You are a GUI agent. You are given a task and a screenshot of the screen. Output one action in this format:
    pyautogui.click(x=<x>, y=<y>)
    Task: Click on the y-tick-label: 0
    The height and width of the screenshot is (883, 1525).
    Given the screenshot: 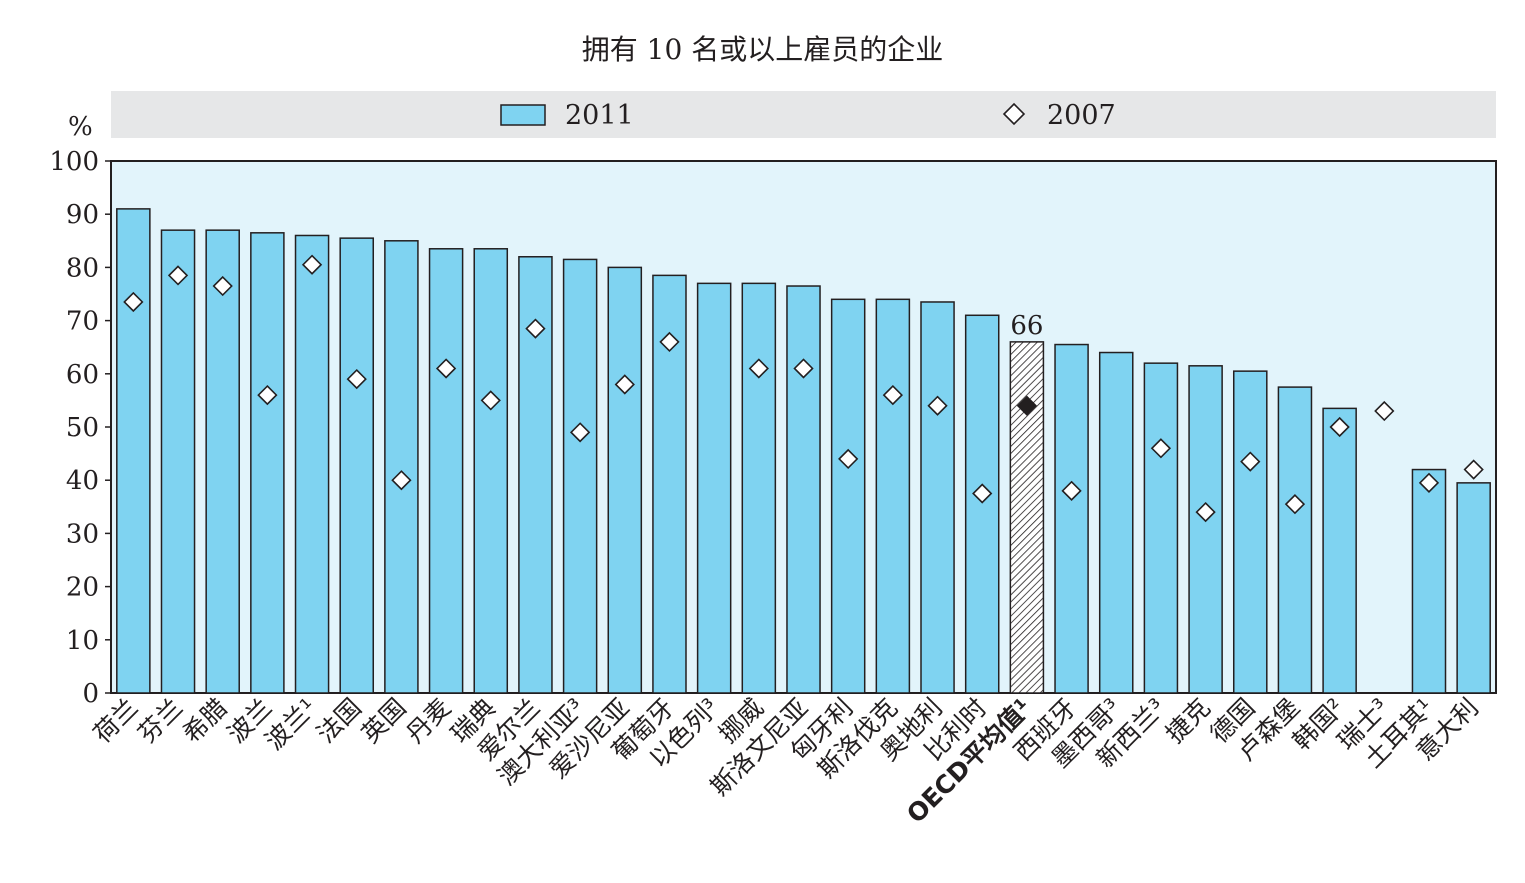 What is the action you would take?
    pyautogui.click(x=90, y=694)
    